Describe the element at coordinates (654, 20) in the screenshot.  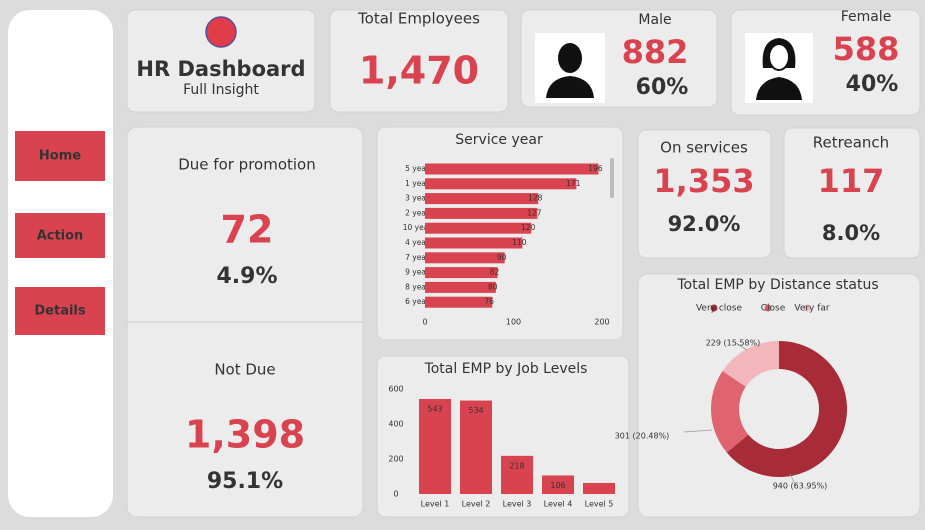
I see `card-label: Male` at that location.